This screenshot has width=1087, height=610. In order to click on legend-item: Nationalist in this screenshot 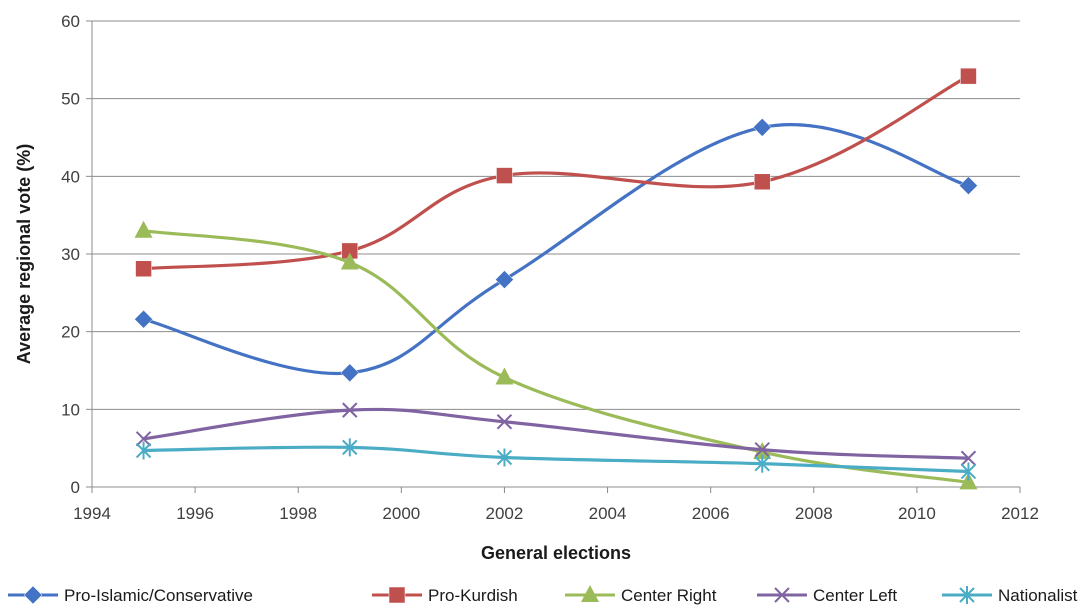, I will do `click(1010, 595)`.